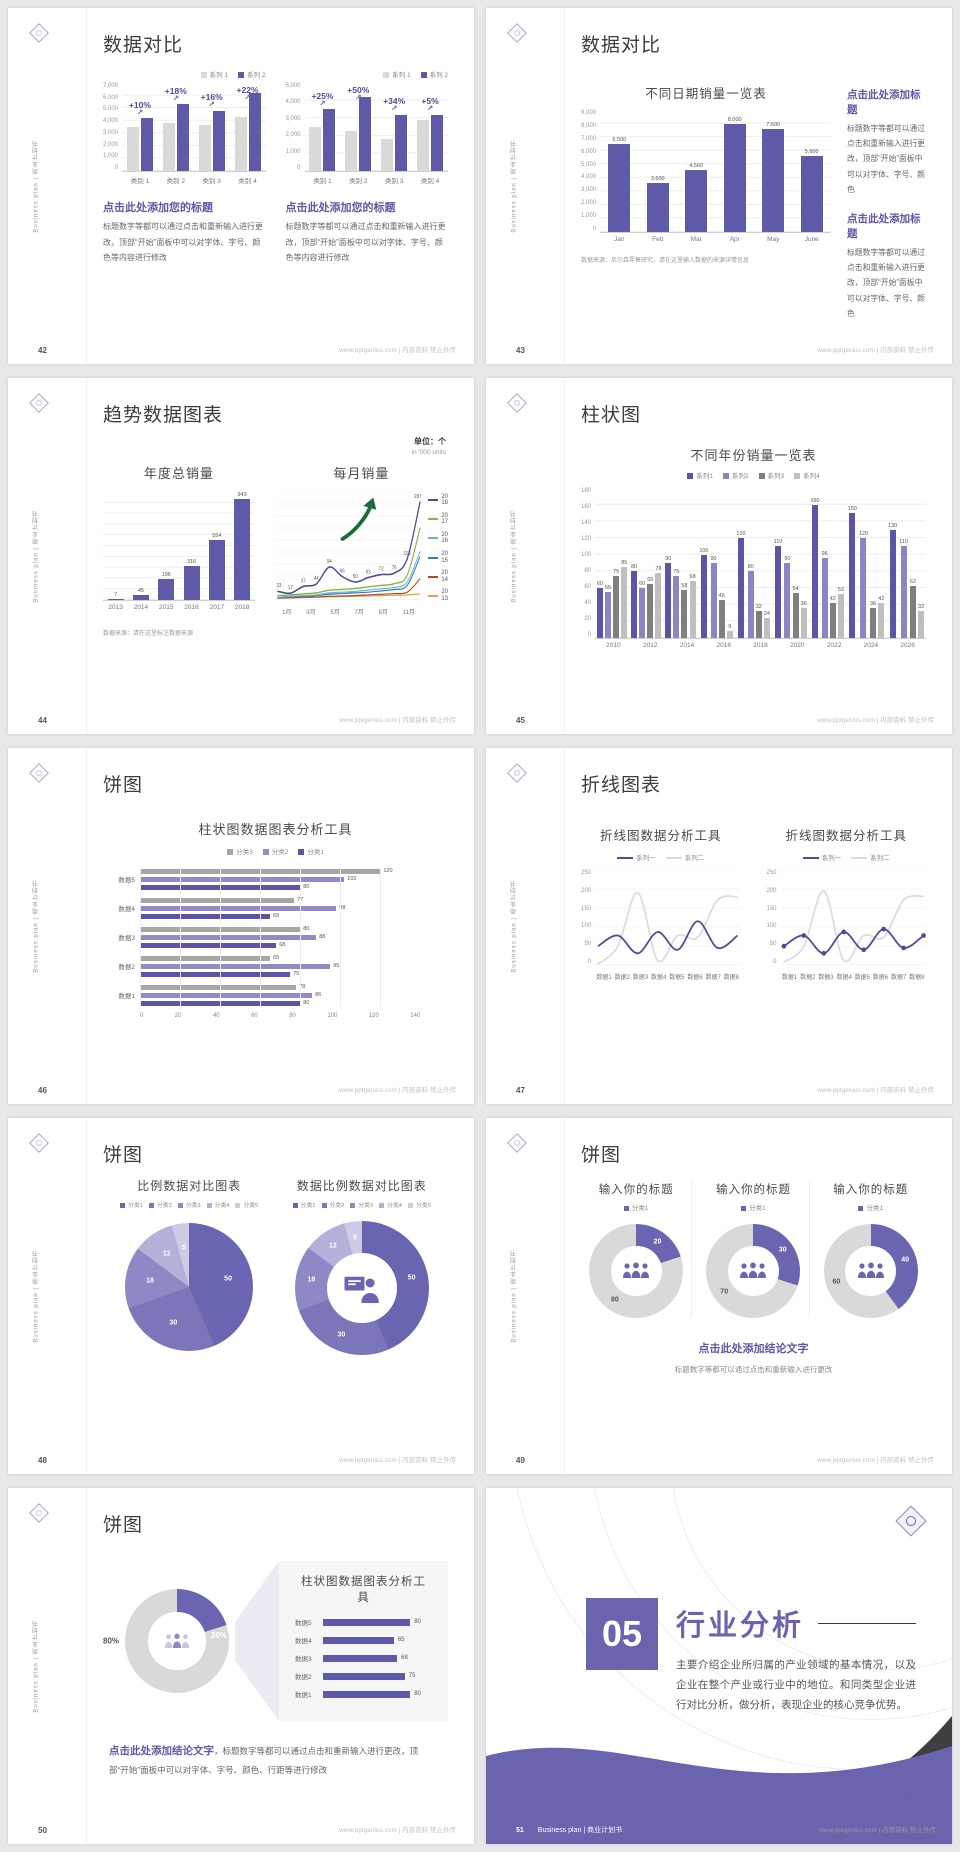 The image size is (960, 1852). What do you see at coordinates (586, 523) in the screenshot?
I see `y-tick-label: 140` at bounding box center [586, 523].